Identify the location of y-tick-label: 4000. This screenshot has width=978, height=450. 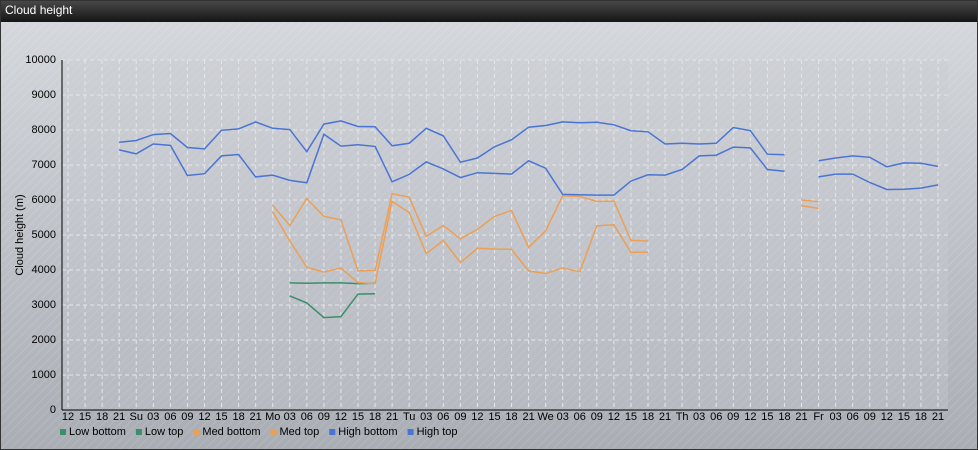
(44, 270).